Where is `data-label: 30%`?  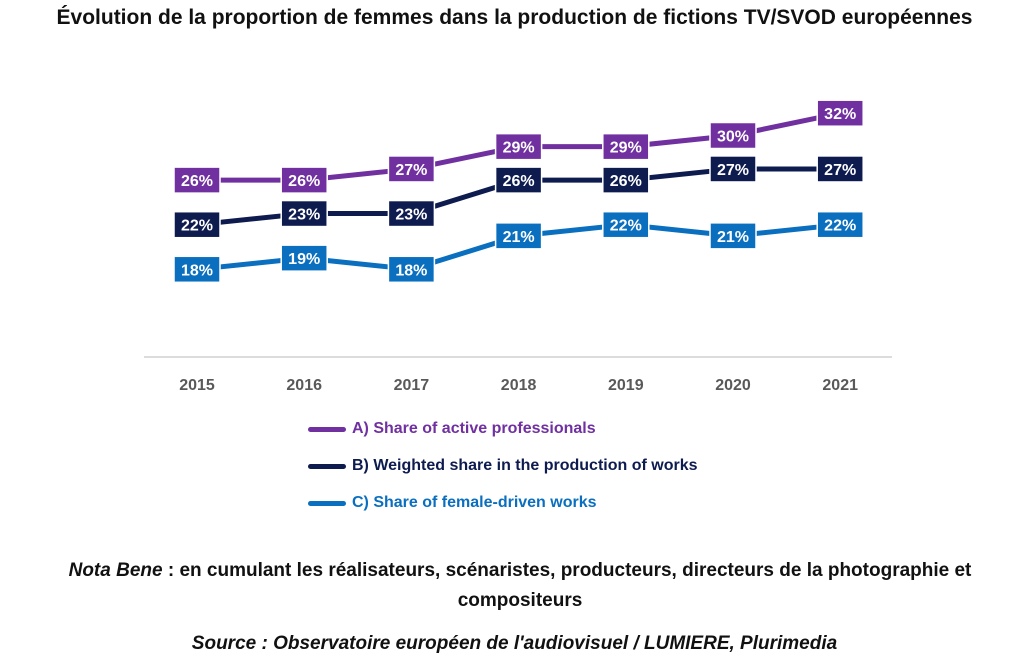
data-label: 30% is located at coordinates (733, 137).